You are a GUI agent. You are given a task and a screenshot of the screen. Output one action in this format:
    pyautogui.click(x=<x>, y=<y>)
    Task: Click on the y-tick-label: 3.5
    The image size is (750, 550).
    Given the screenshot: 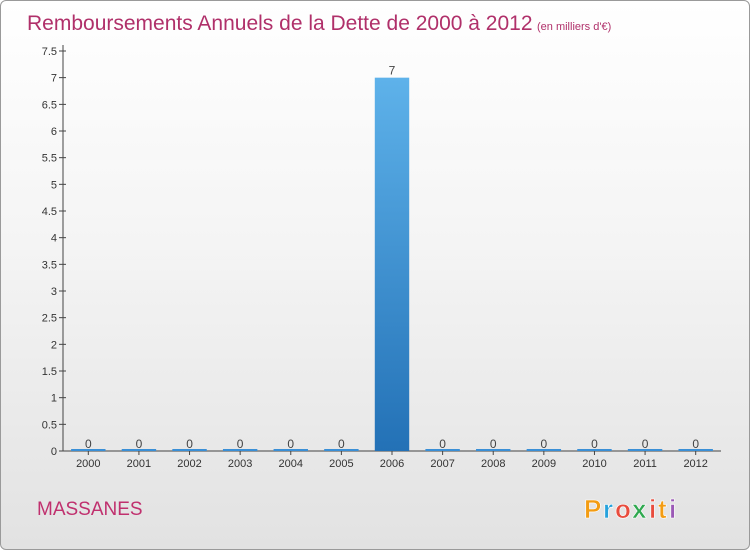 What is the action you would take?
    pyautogui.click(x=49, y=265)
    